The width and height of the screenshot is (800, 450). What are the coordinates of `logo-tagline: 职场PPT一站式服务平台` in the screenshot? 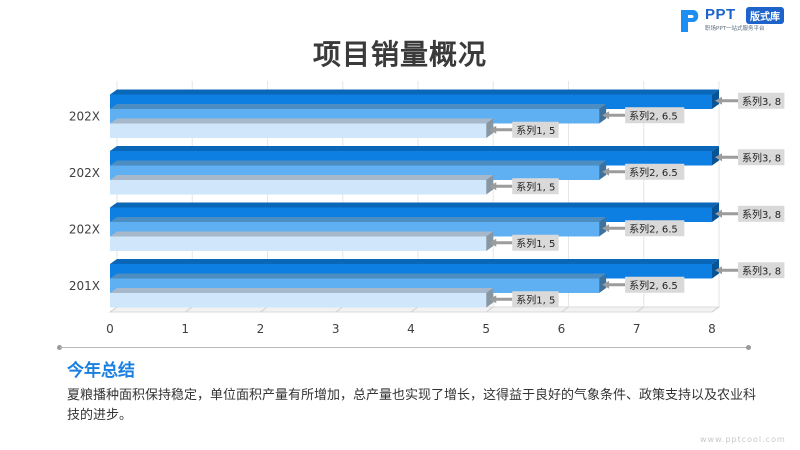 It's located at (735, 29).